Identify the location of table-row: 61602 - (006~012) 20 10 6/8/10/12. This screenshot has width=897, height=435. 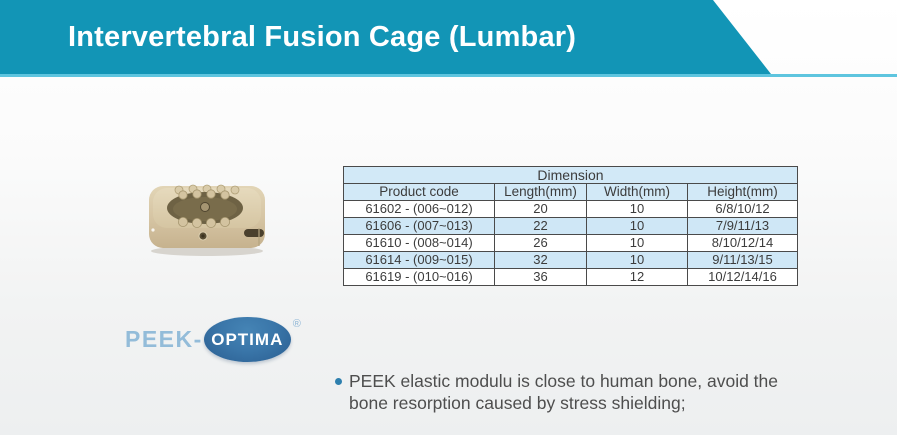
(570, 209).